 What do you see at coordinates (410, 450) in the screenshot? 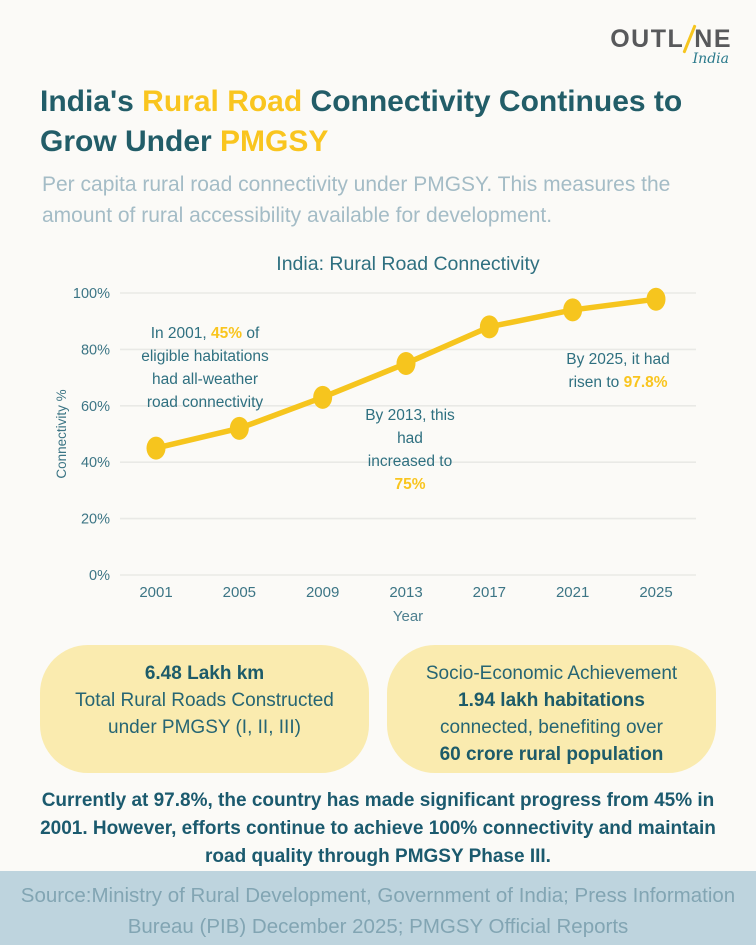
I see `annotation-2013: By 2013, this had increased to 75%` at bounding box center [410, 450].